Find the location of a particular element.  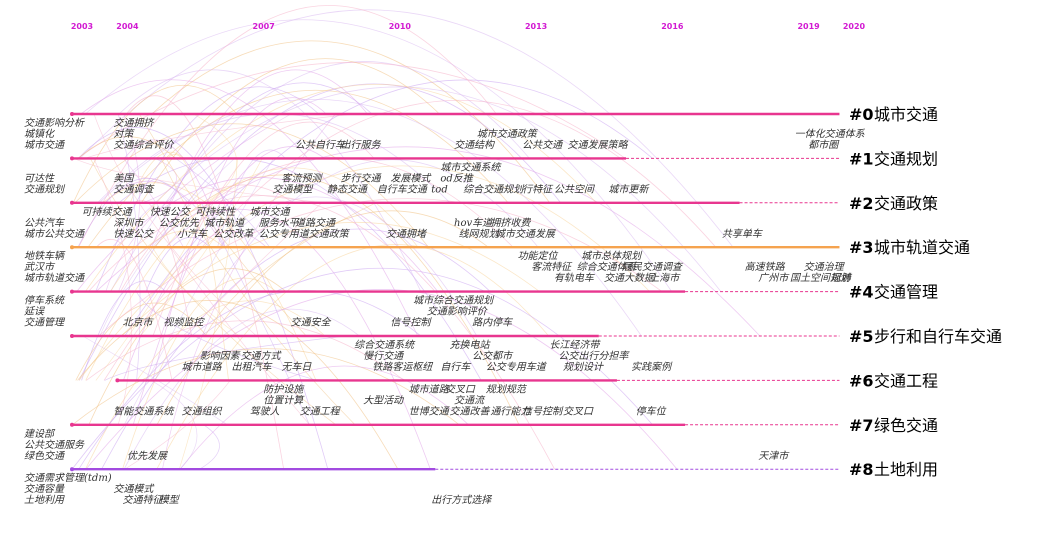

cluster-keyword: 位置计算 is located at coordinates (284, 400).